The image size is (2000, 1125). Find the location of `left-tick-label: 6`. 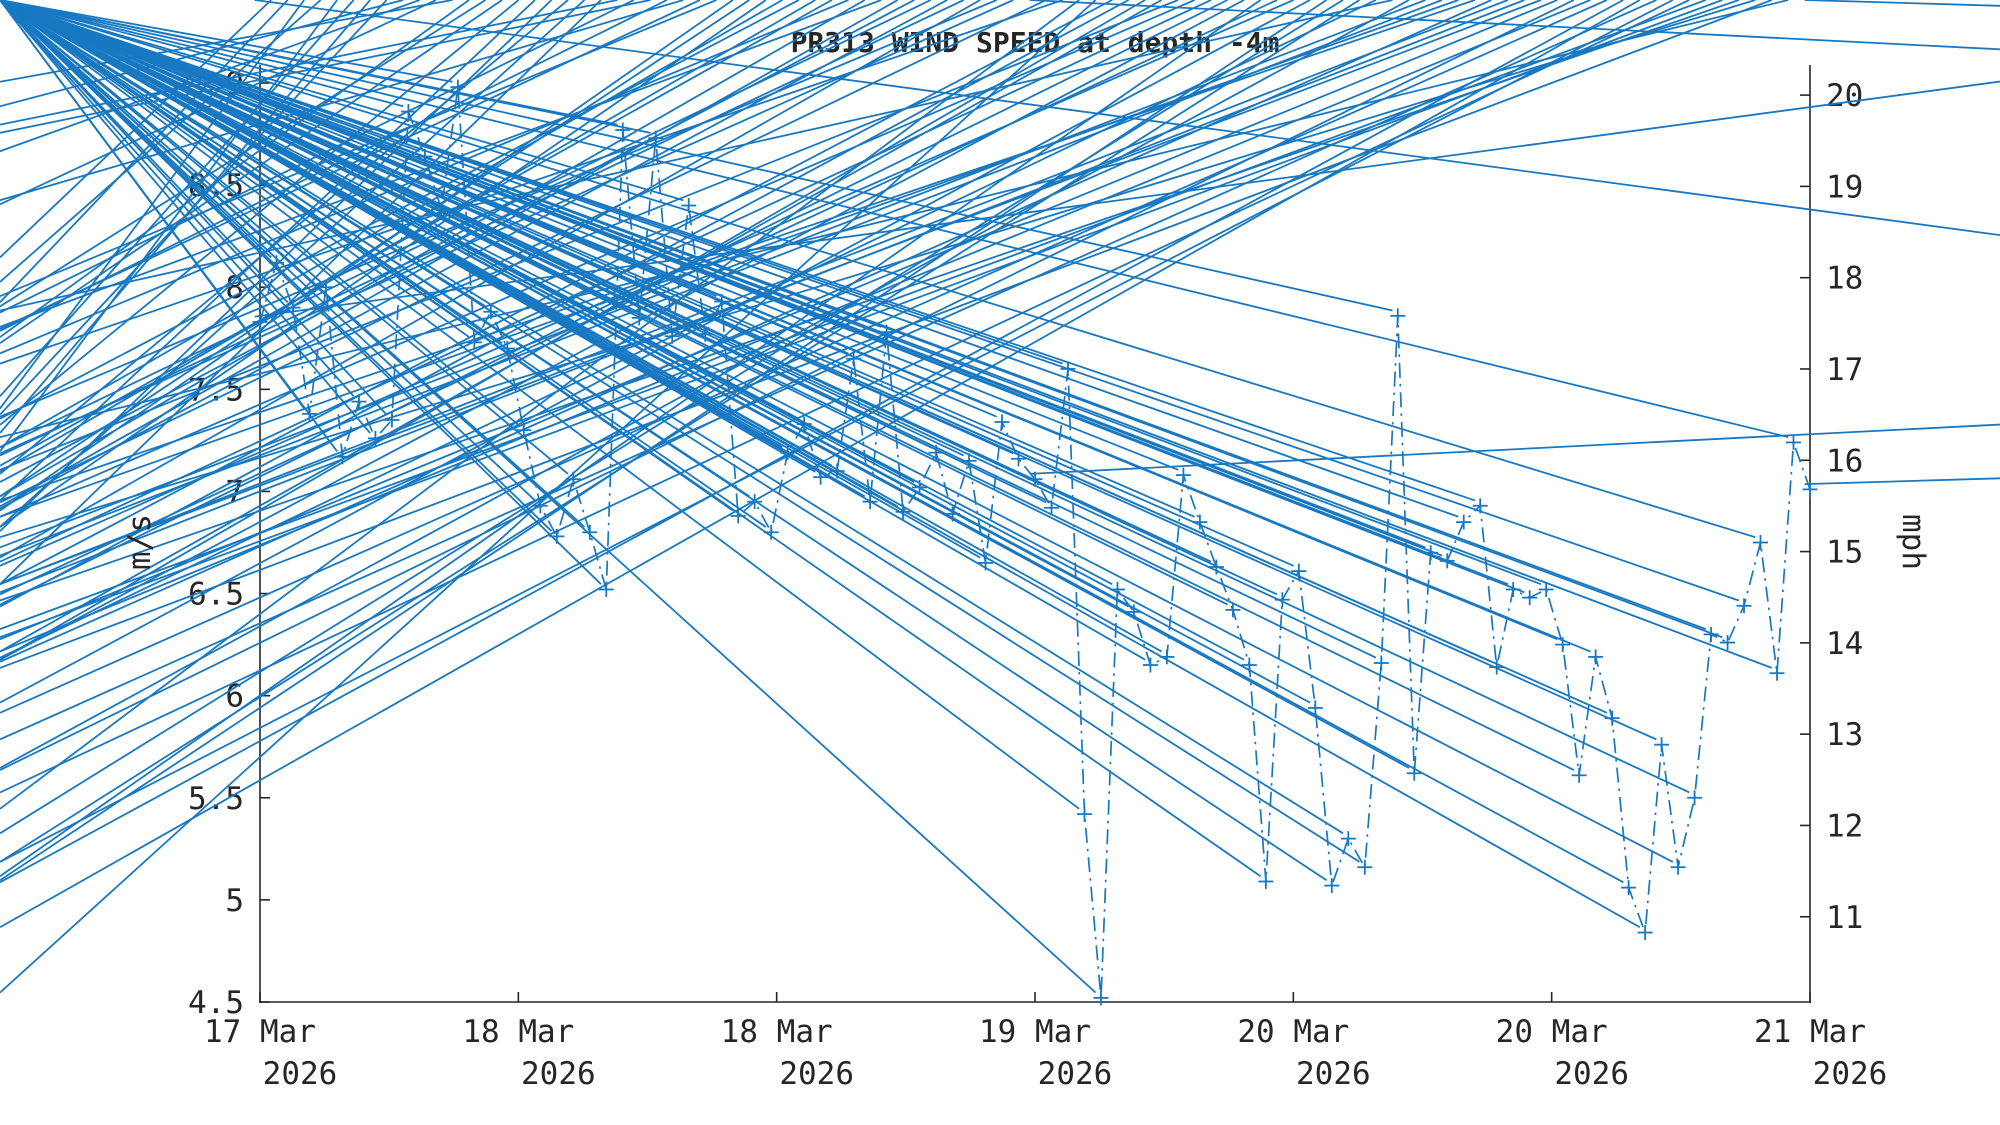

left-tick-label: 6 is located at coordinates (234, 697).